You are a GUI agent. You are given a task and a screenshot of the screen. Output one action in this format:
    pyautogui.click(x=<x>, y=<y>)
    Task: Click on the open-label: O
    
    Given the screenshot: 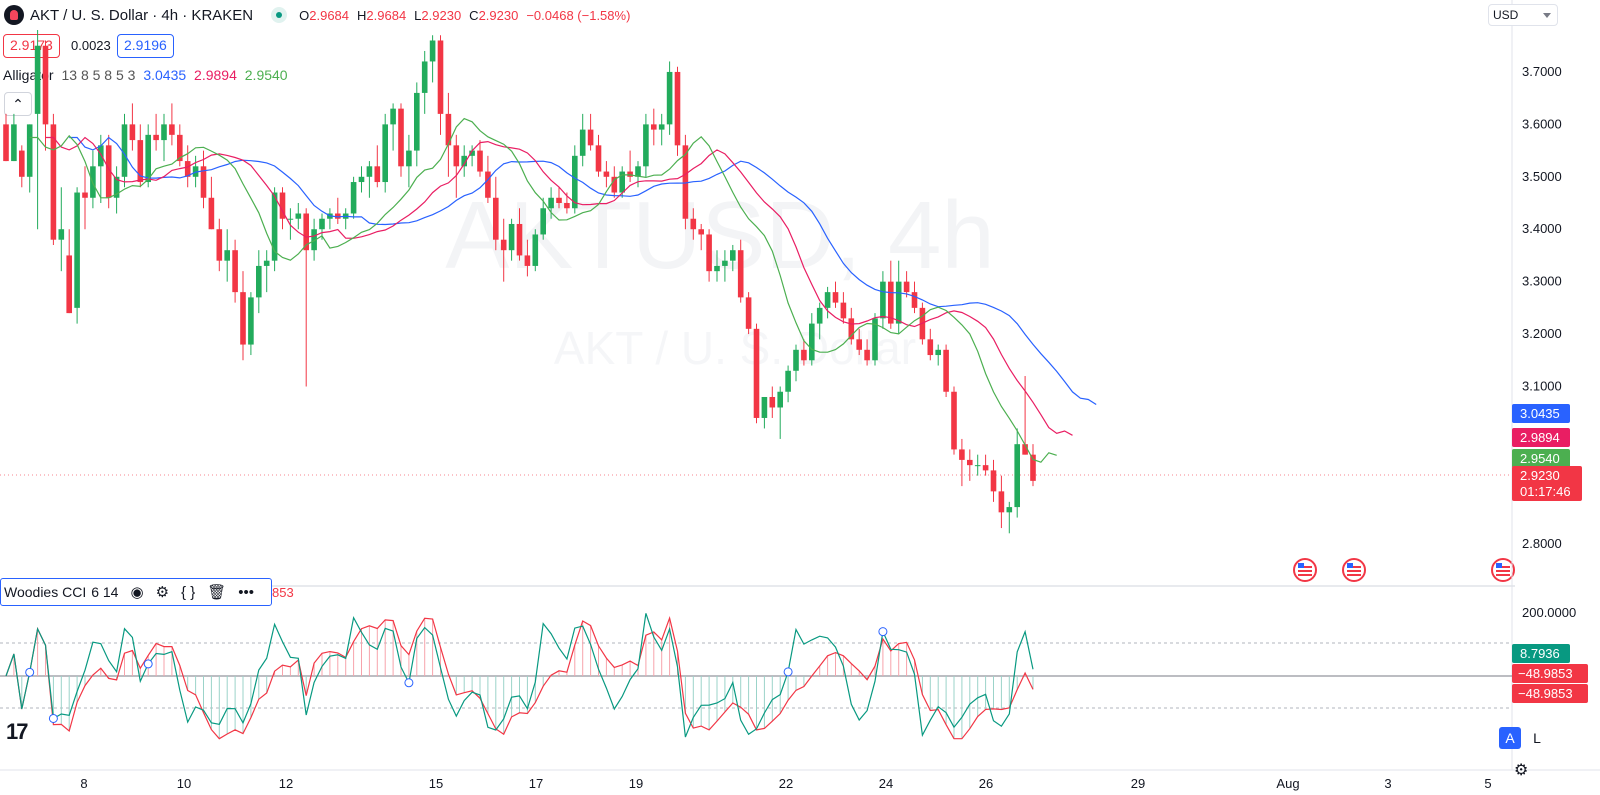 What is the action you would take?
    pyautogui.click(x=304, y=15)
    